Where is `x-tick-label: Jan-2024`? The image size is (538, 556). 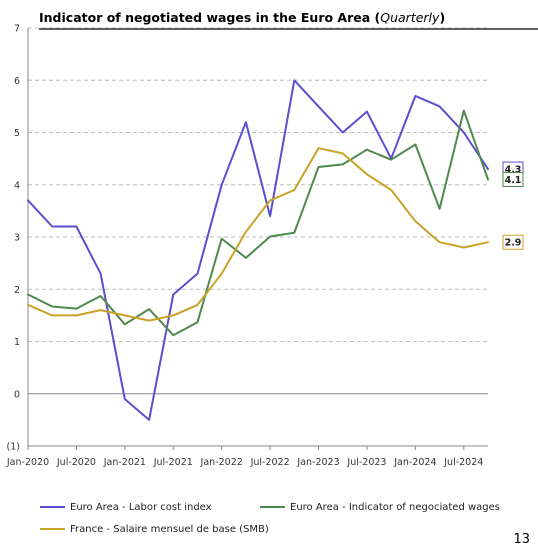
x-tick-label: Jan-2024 is located at coordinates (414, 462).